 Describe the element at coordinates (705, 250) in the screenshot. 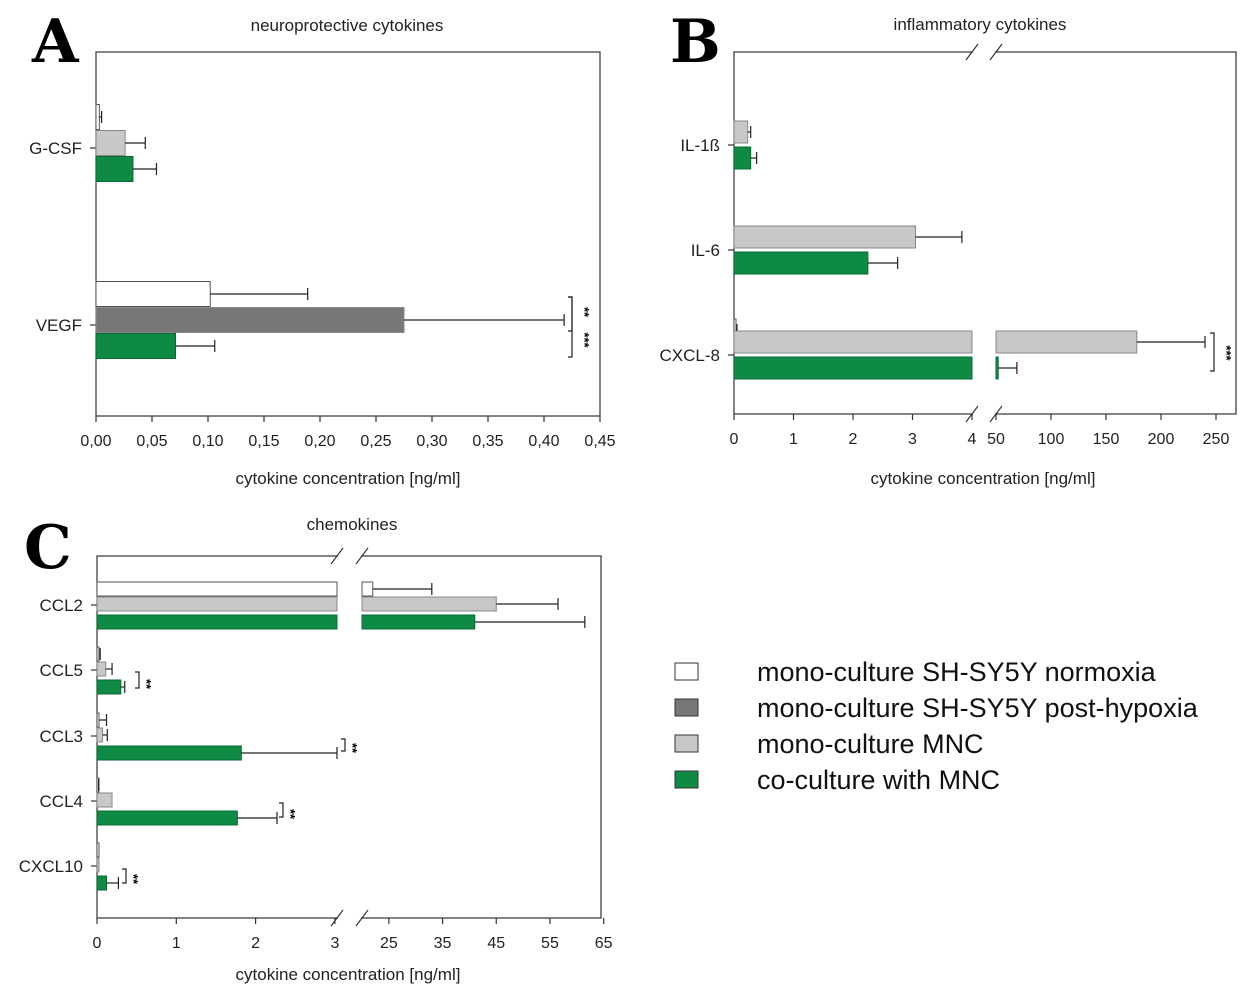

I see `category-label: IL-6` at that location.